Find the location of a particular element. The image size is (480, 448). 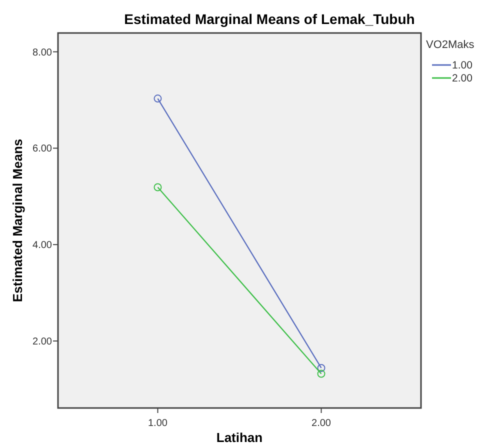

x-axis-title: Latihan is located at coordinates (239, 437).